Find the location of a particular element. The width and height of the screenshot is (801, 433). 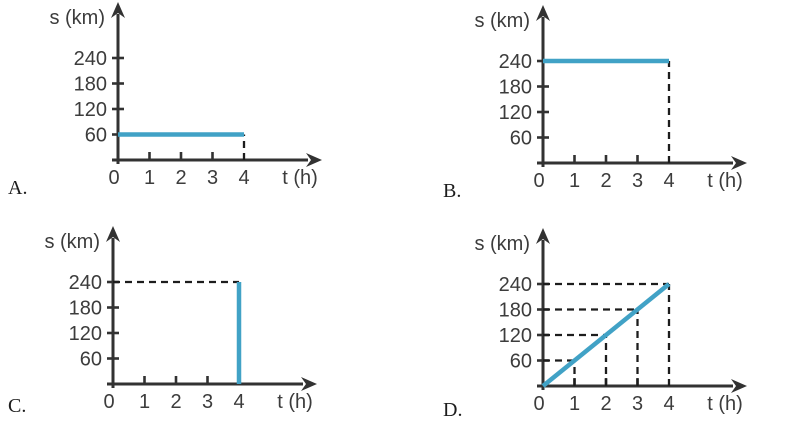

data-line is located at coordinates (606, 335).